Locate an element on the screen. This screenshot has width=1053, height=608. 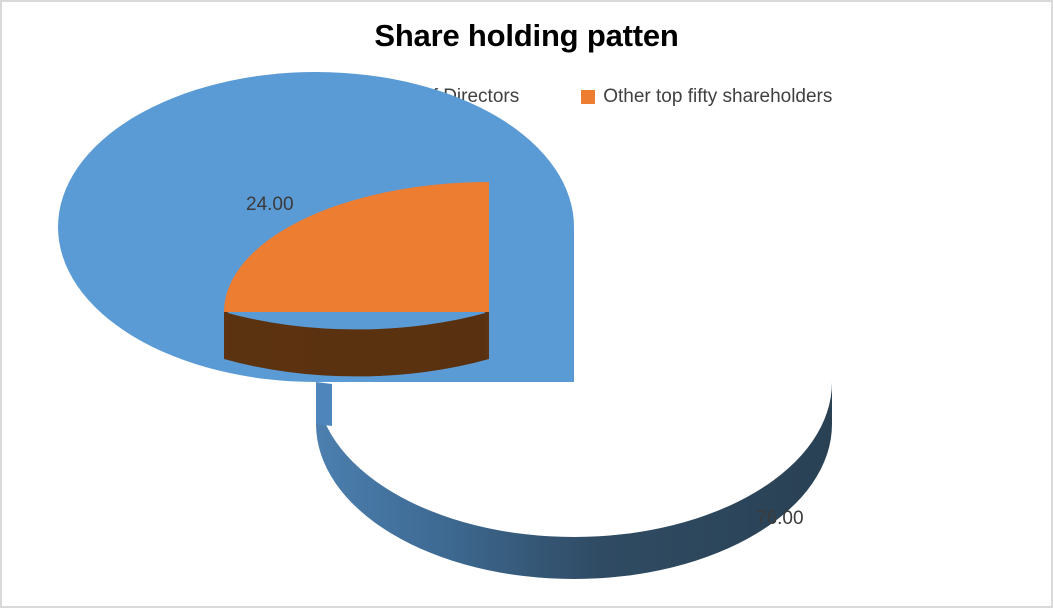
pie-slice-other-shareholders-depth is located at coordinates (356, 344).